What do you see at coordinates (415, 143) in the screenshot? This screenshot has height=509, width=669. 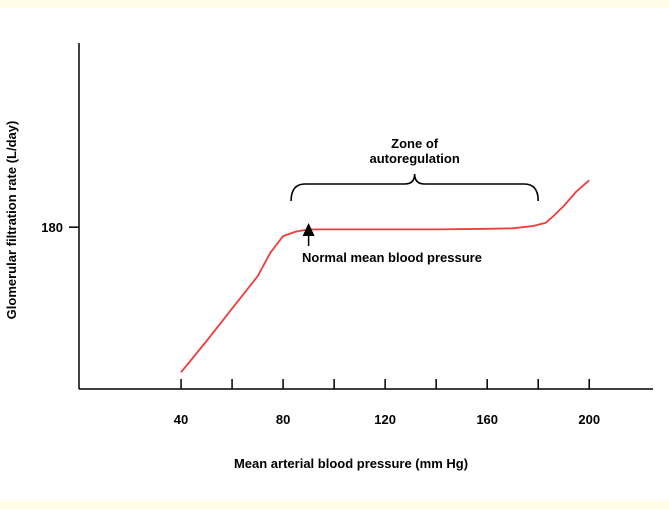 I see `zone-label-line1: Zone of` at bounding box center [415, 143].